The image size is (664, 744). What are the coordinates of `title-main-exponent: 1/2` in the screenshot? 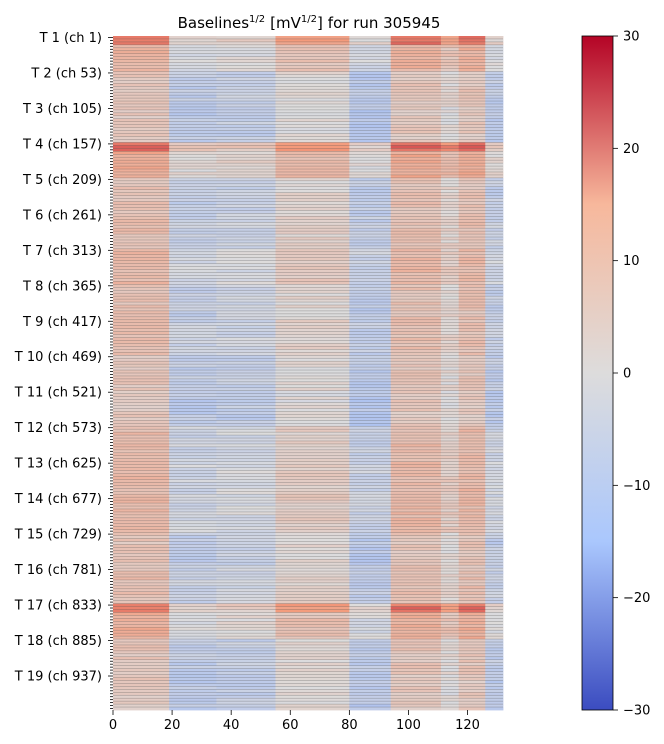 It's located at (257, 19).